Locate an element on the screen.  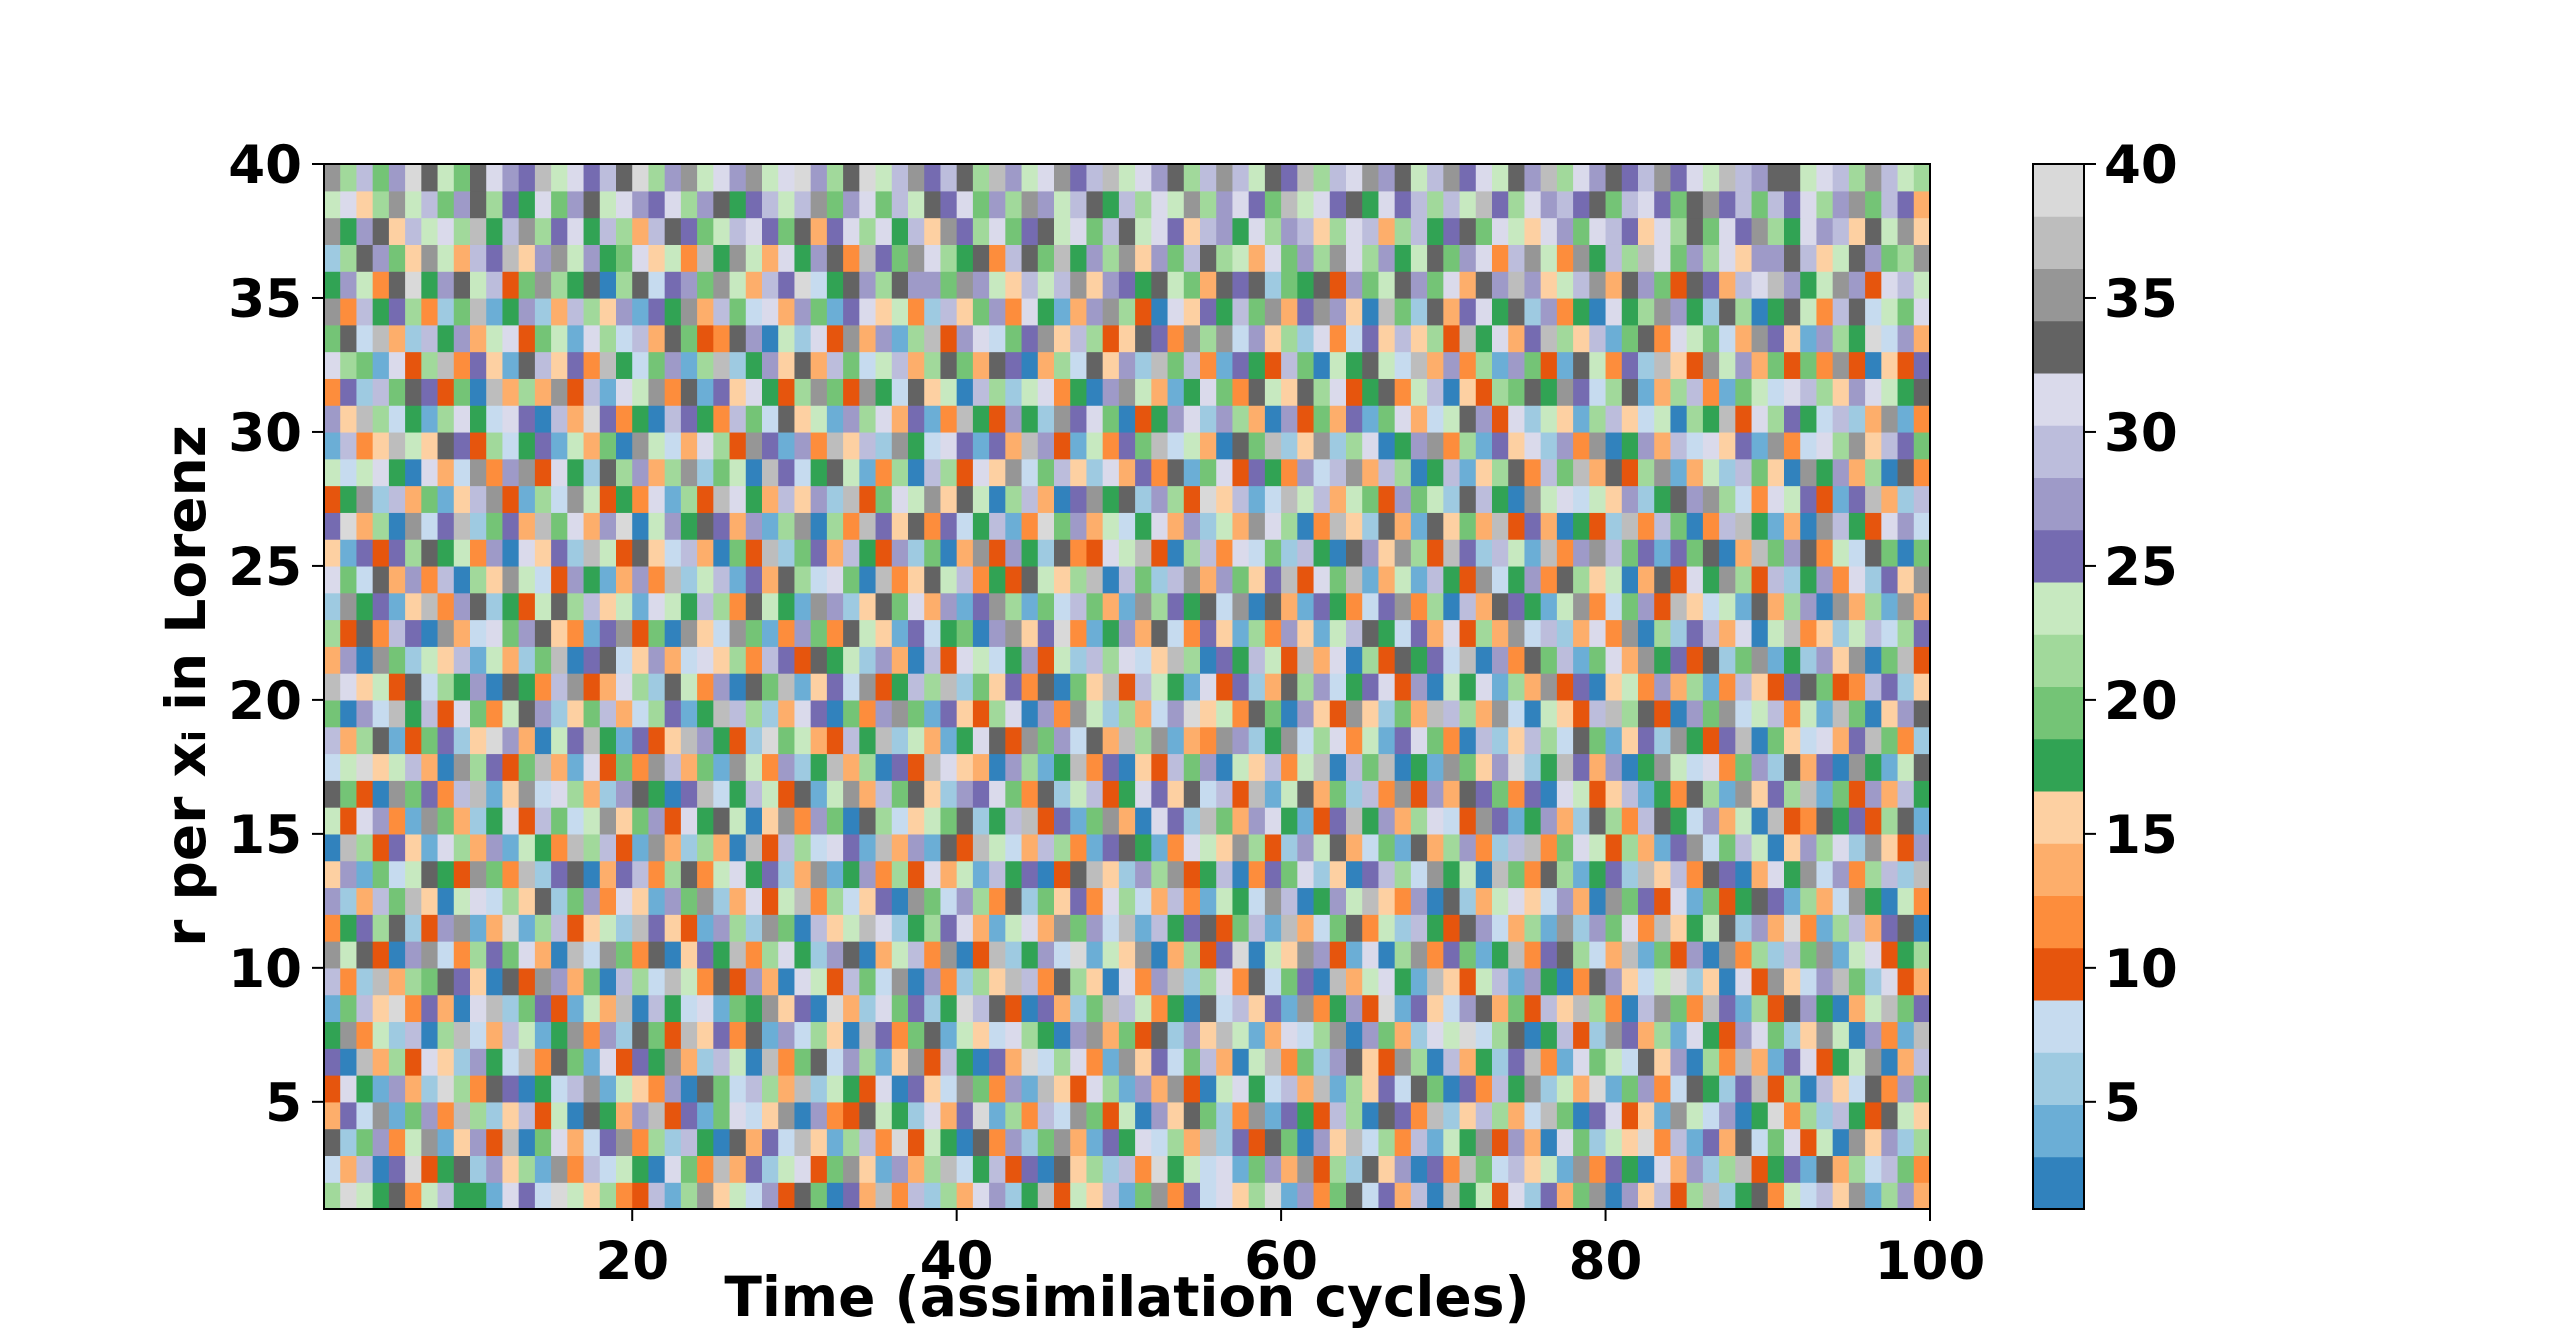
x-tick-label: 100 is located at coordinates (1930, 1261).